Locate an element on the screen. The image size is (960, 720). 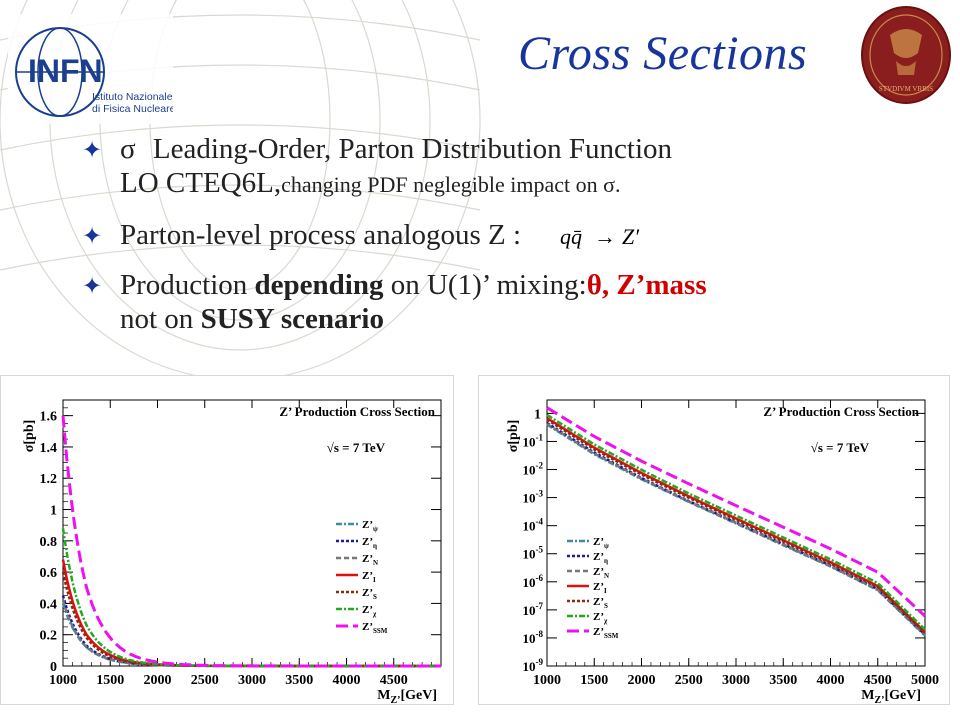
y-tick-label: 10⁻⁵ is located at coordinates (533, 553).